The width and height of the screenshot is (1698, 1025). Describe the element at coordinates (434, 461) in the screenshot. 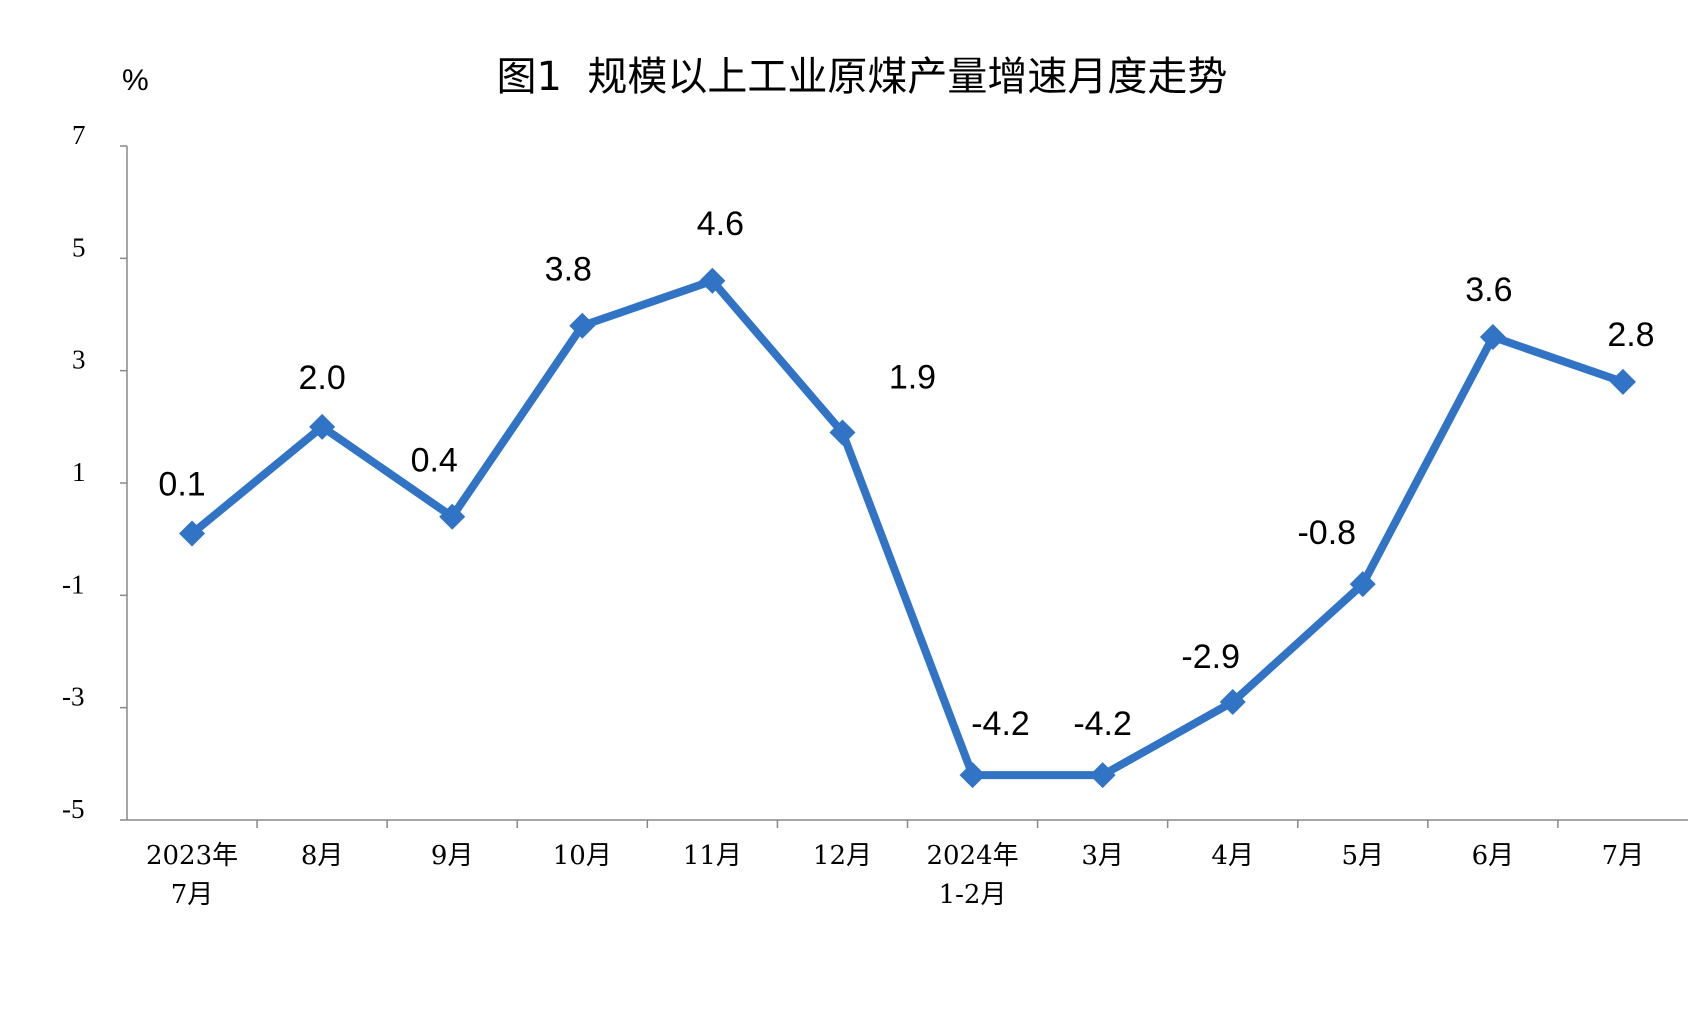

I see `data-label: 0.4` at that location.